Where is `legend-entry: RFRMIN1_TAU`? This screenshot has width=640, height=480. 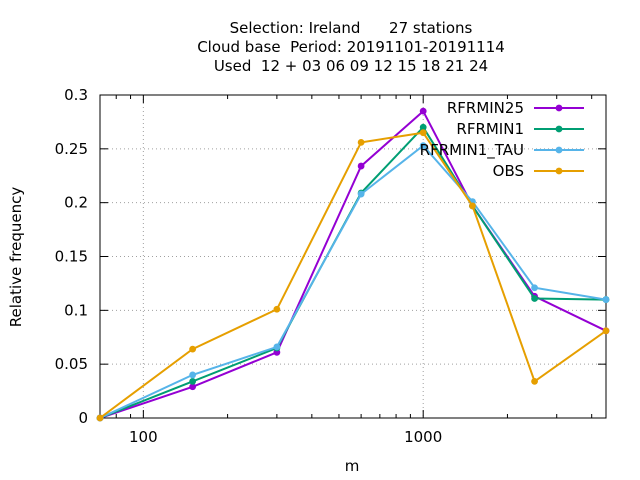 legend-entry: RFRMIN1_TAU is located at coordinates (502, 150).